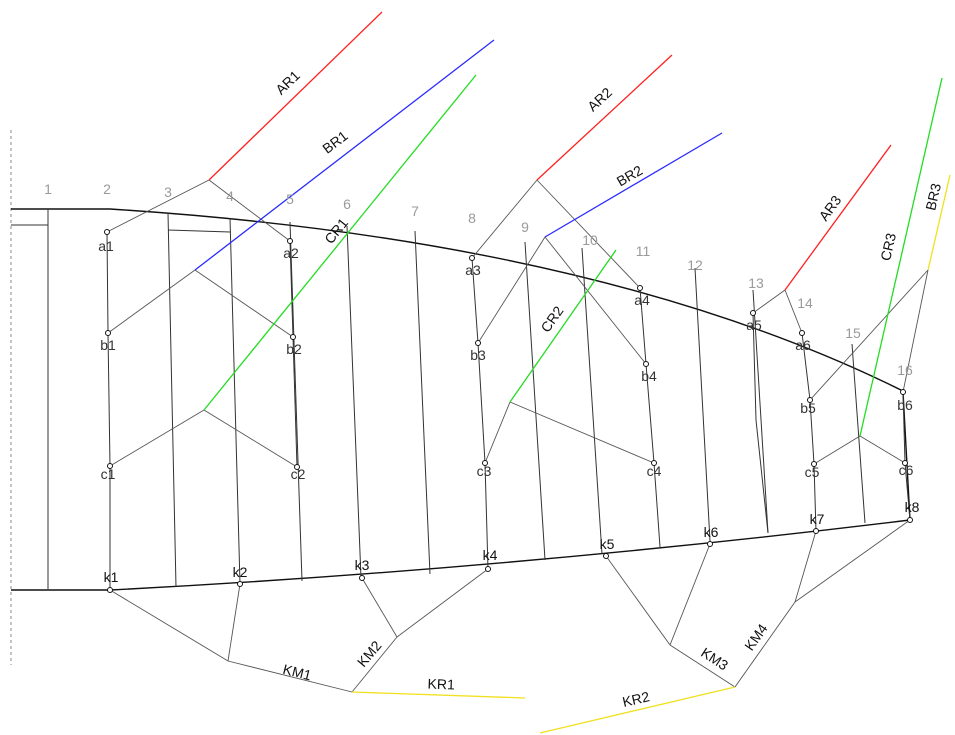 The image size is (955, 735). I want to click on point-label-a3: a3, so click(473, 270).